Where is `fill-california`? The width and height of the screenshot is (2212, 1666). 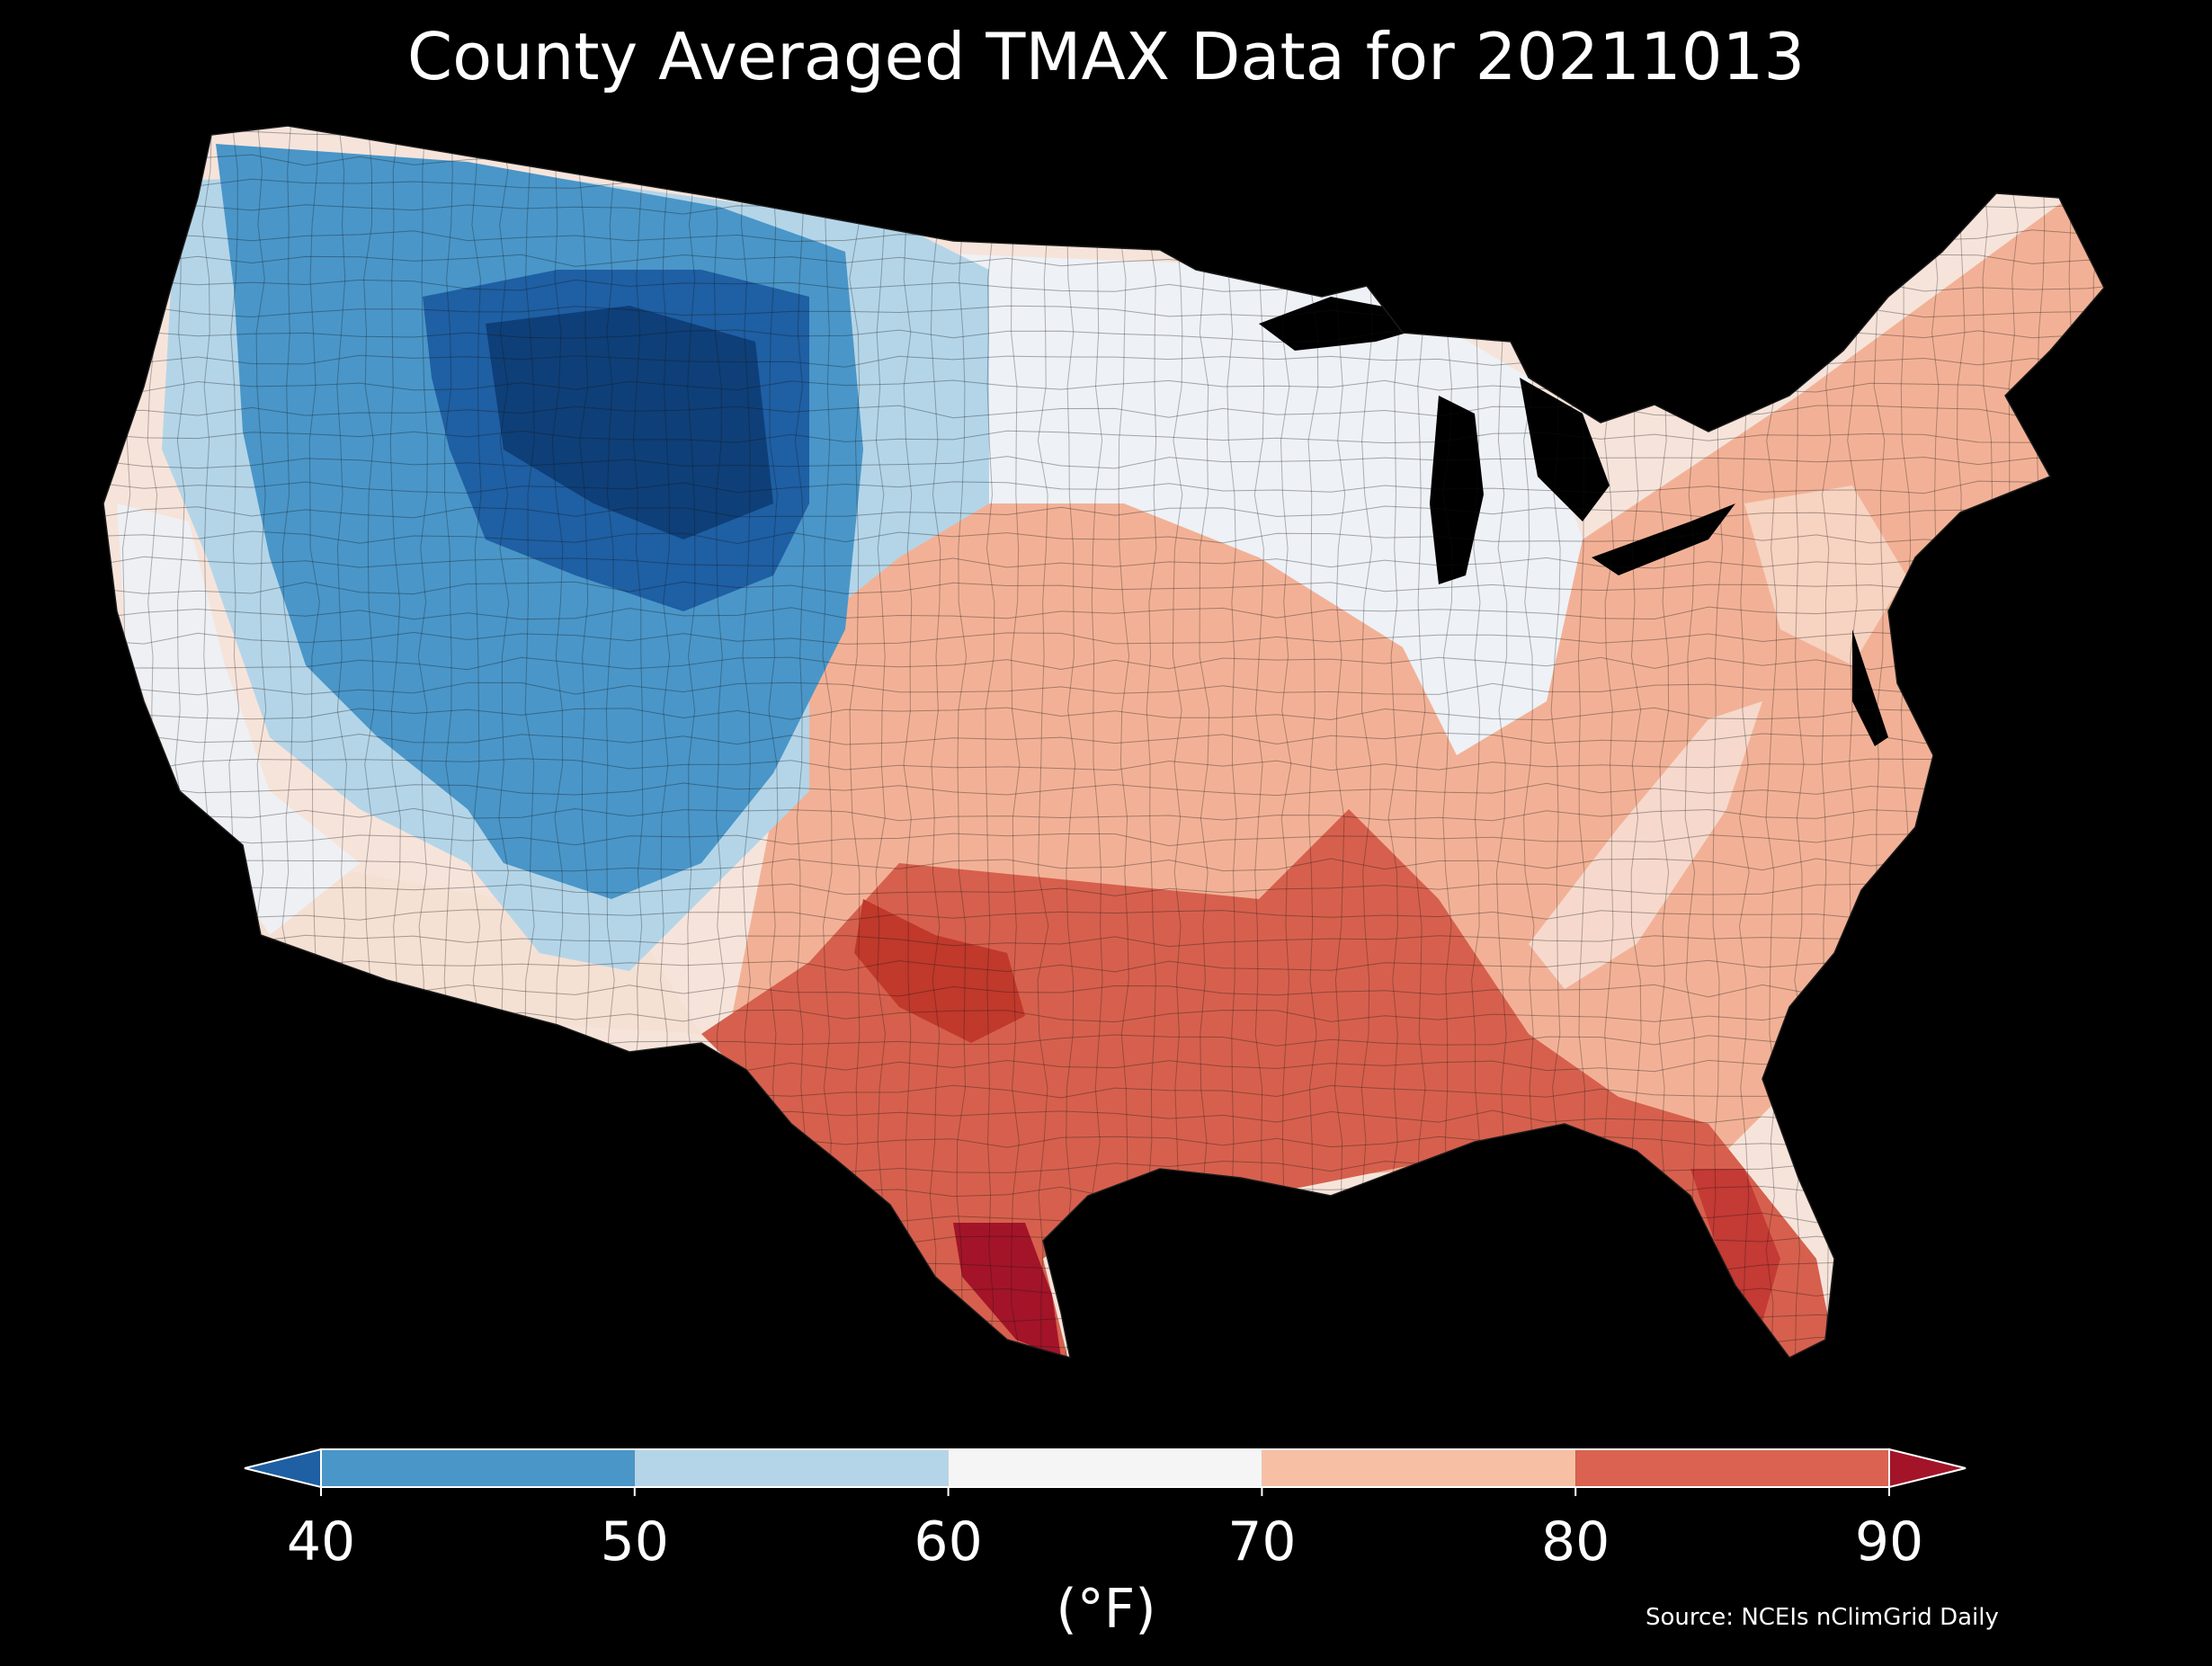 fill-california is located at coordinates (238, 719).